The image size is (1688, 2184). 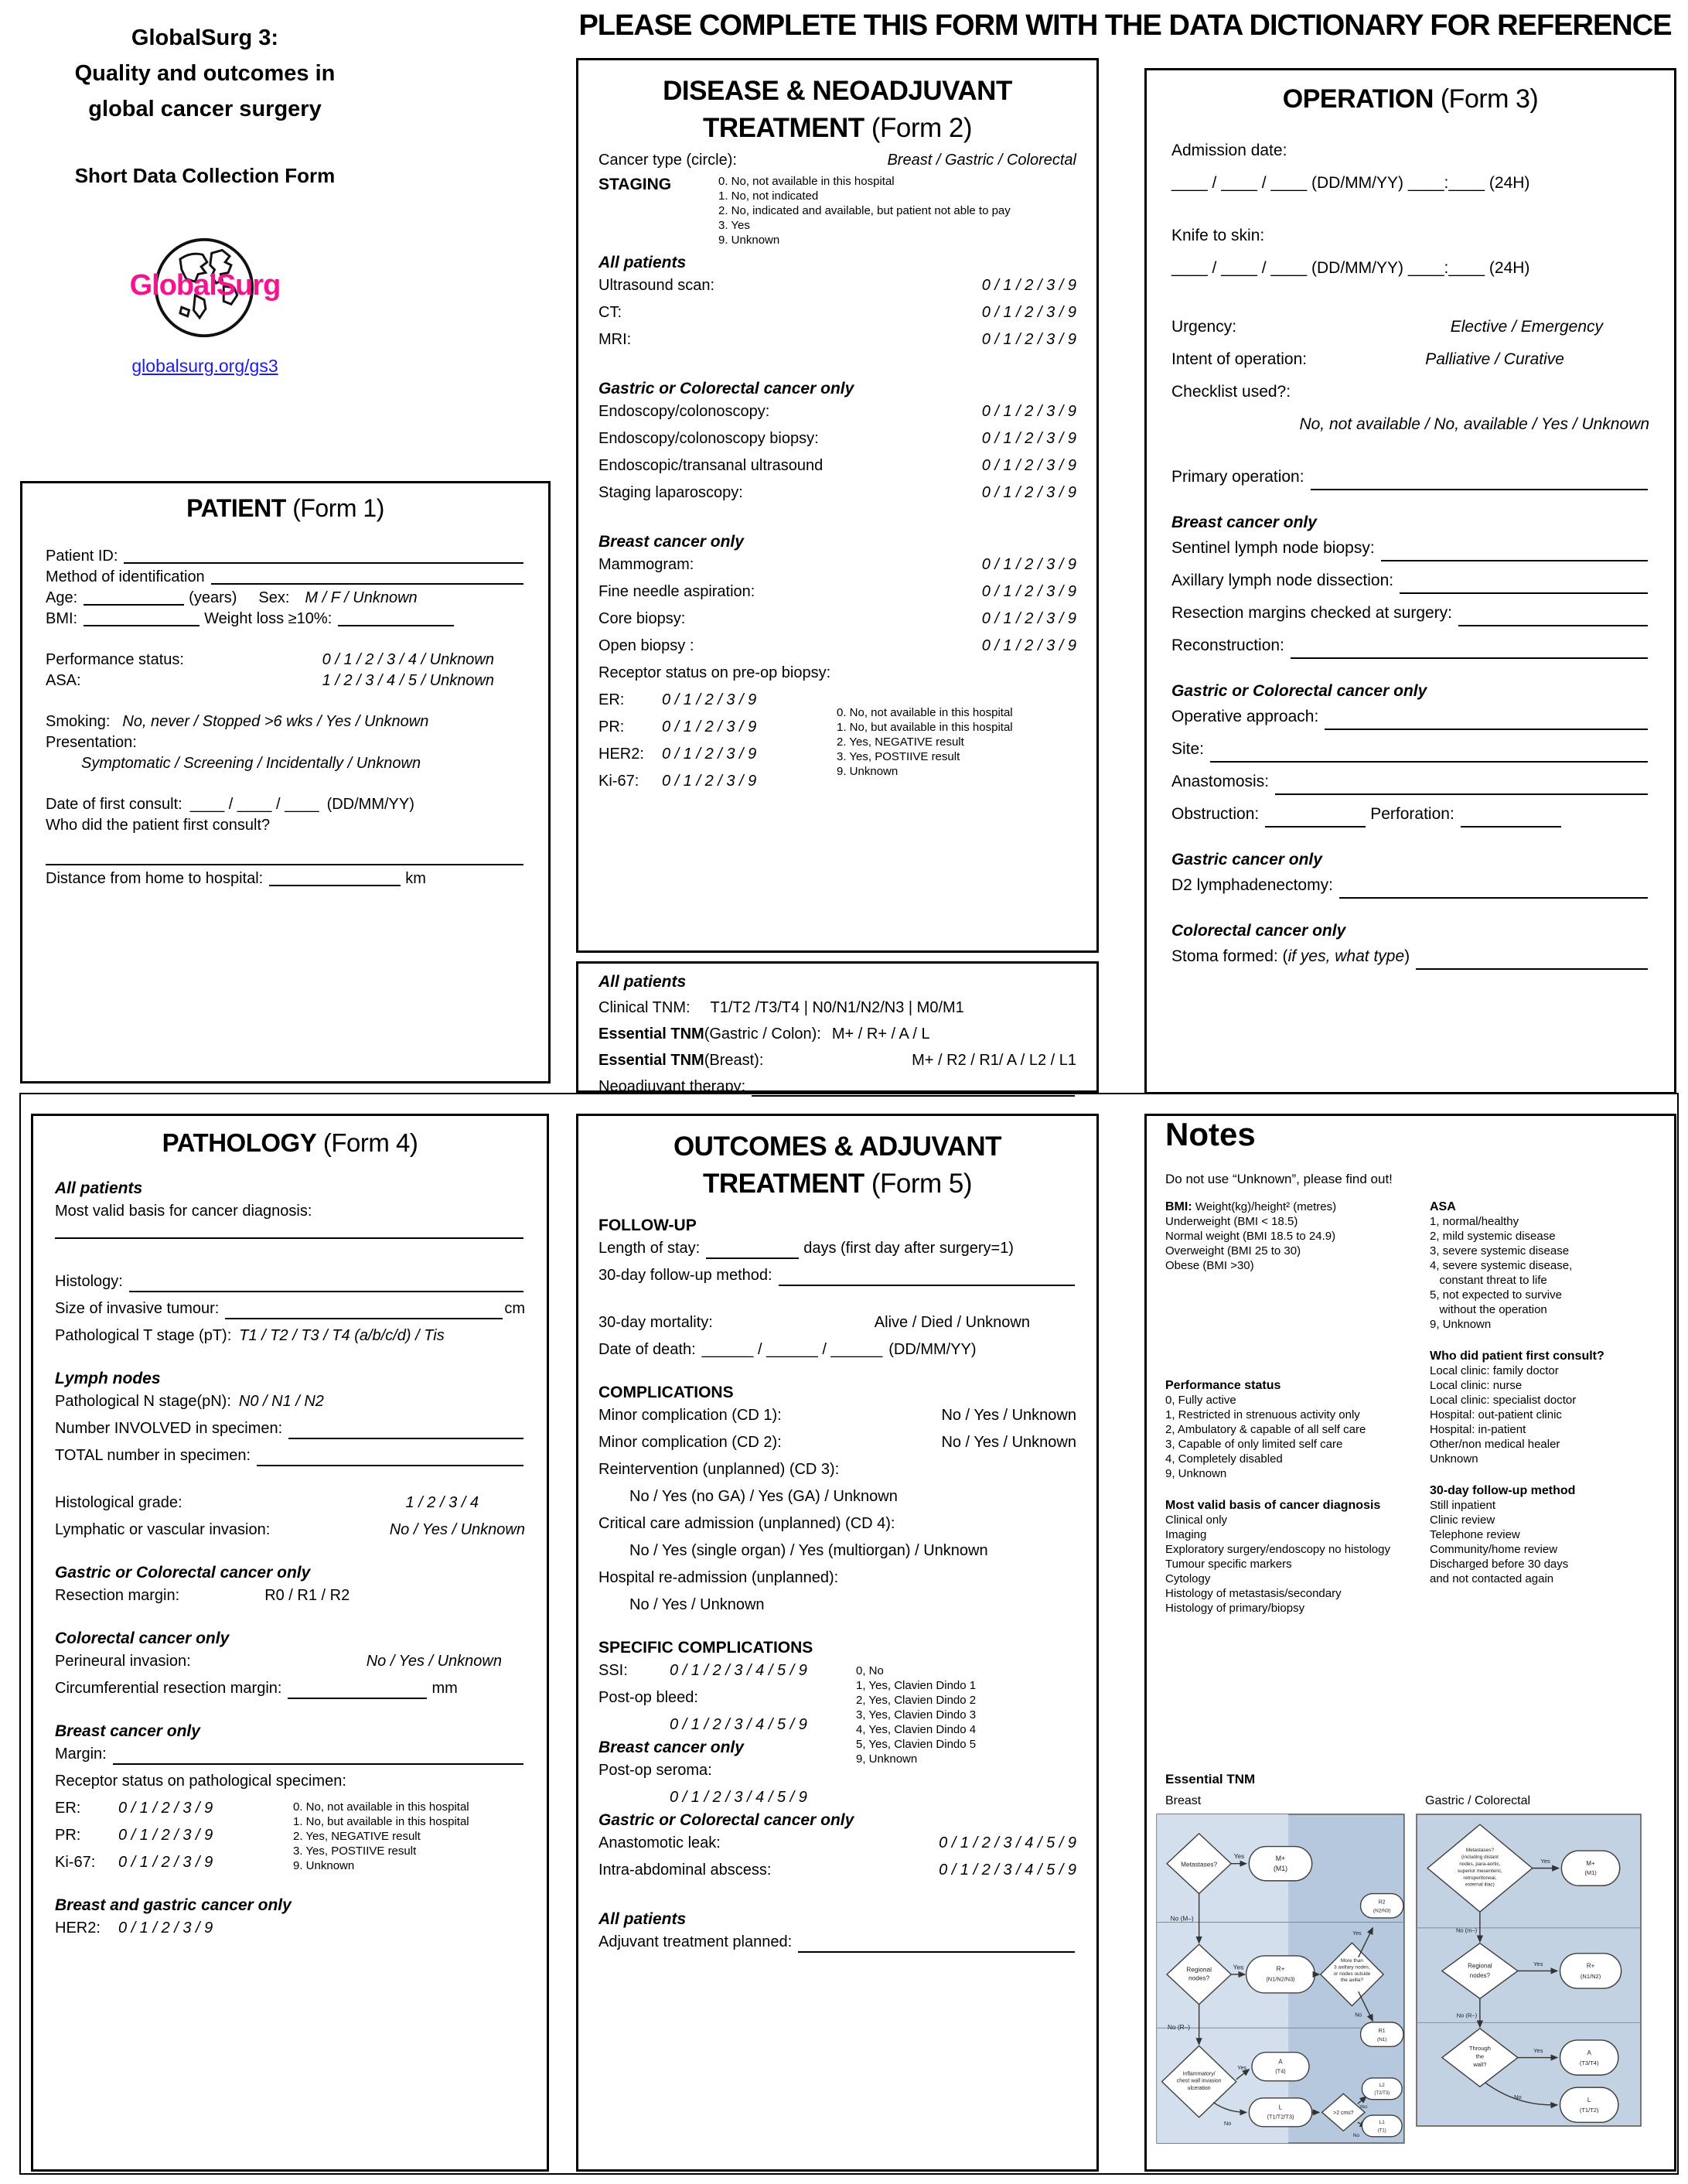 I want to click on diamond-wall-2: the, so click(x=1480, y=2056).